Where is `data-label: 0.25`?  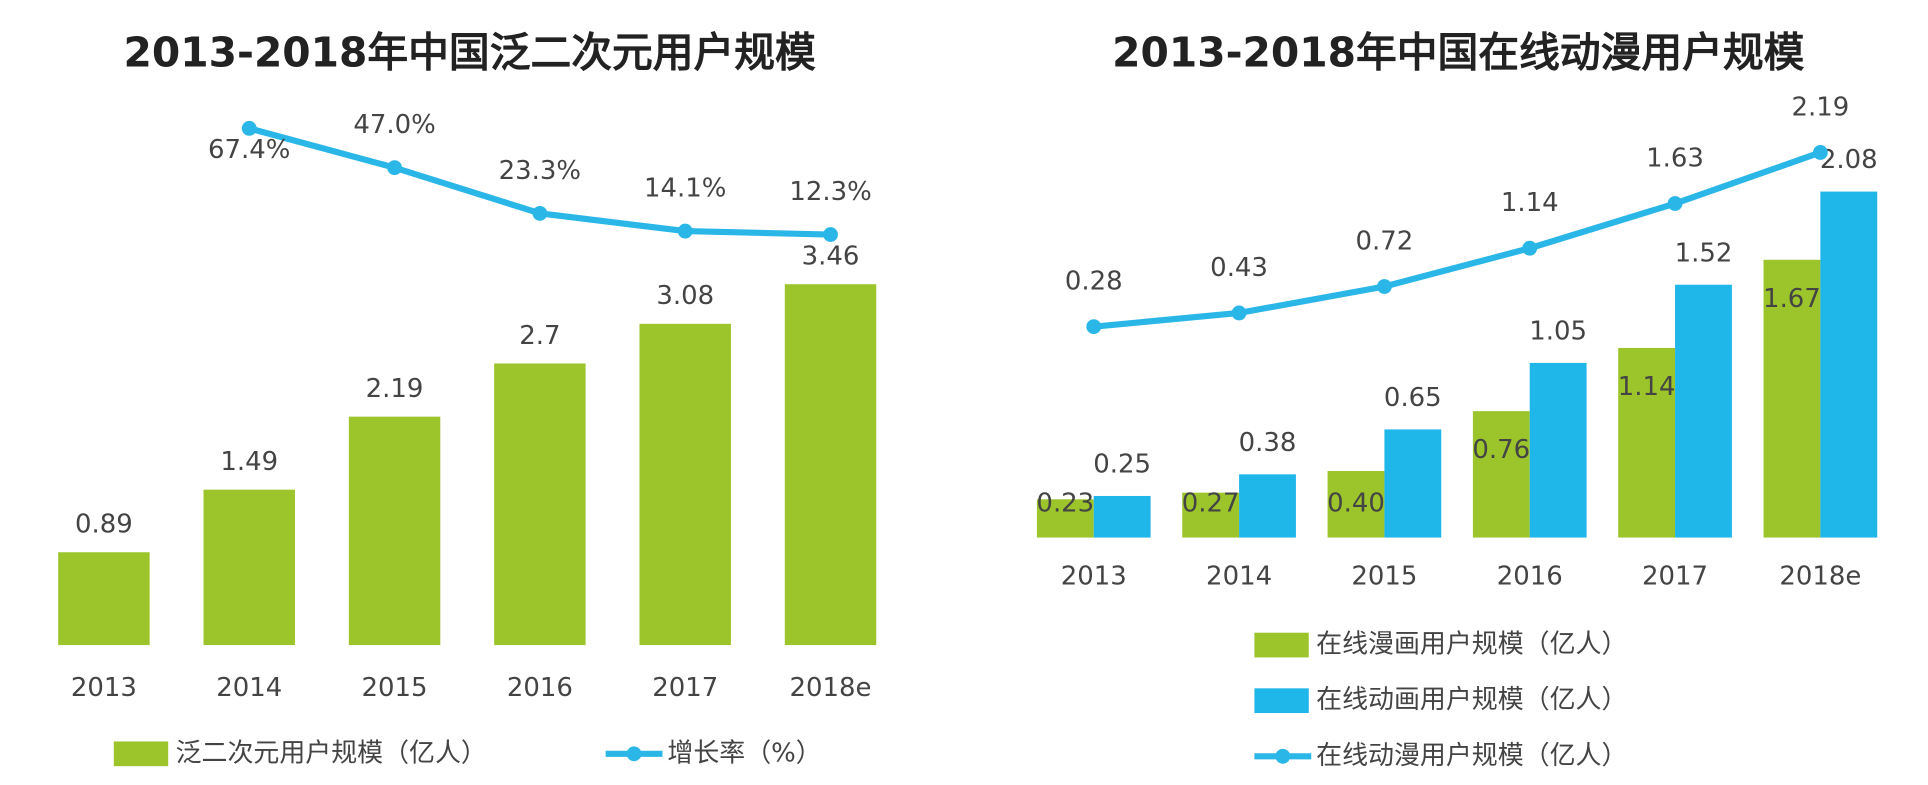
data-label: 0.25 is located at coordinates (1122, 465).